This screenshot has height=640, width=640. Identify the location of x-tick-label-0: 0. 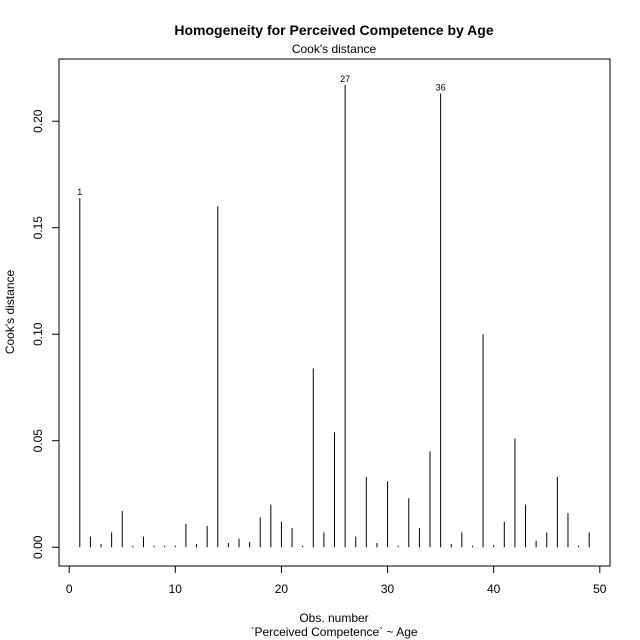
(69, 589).